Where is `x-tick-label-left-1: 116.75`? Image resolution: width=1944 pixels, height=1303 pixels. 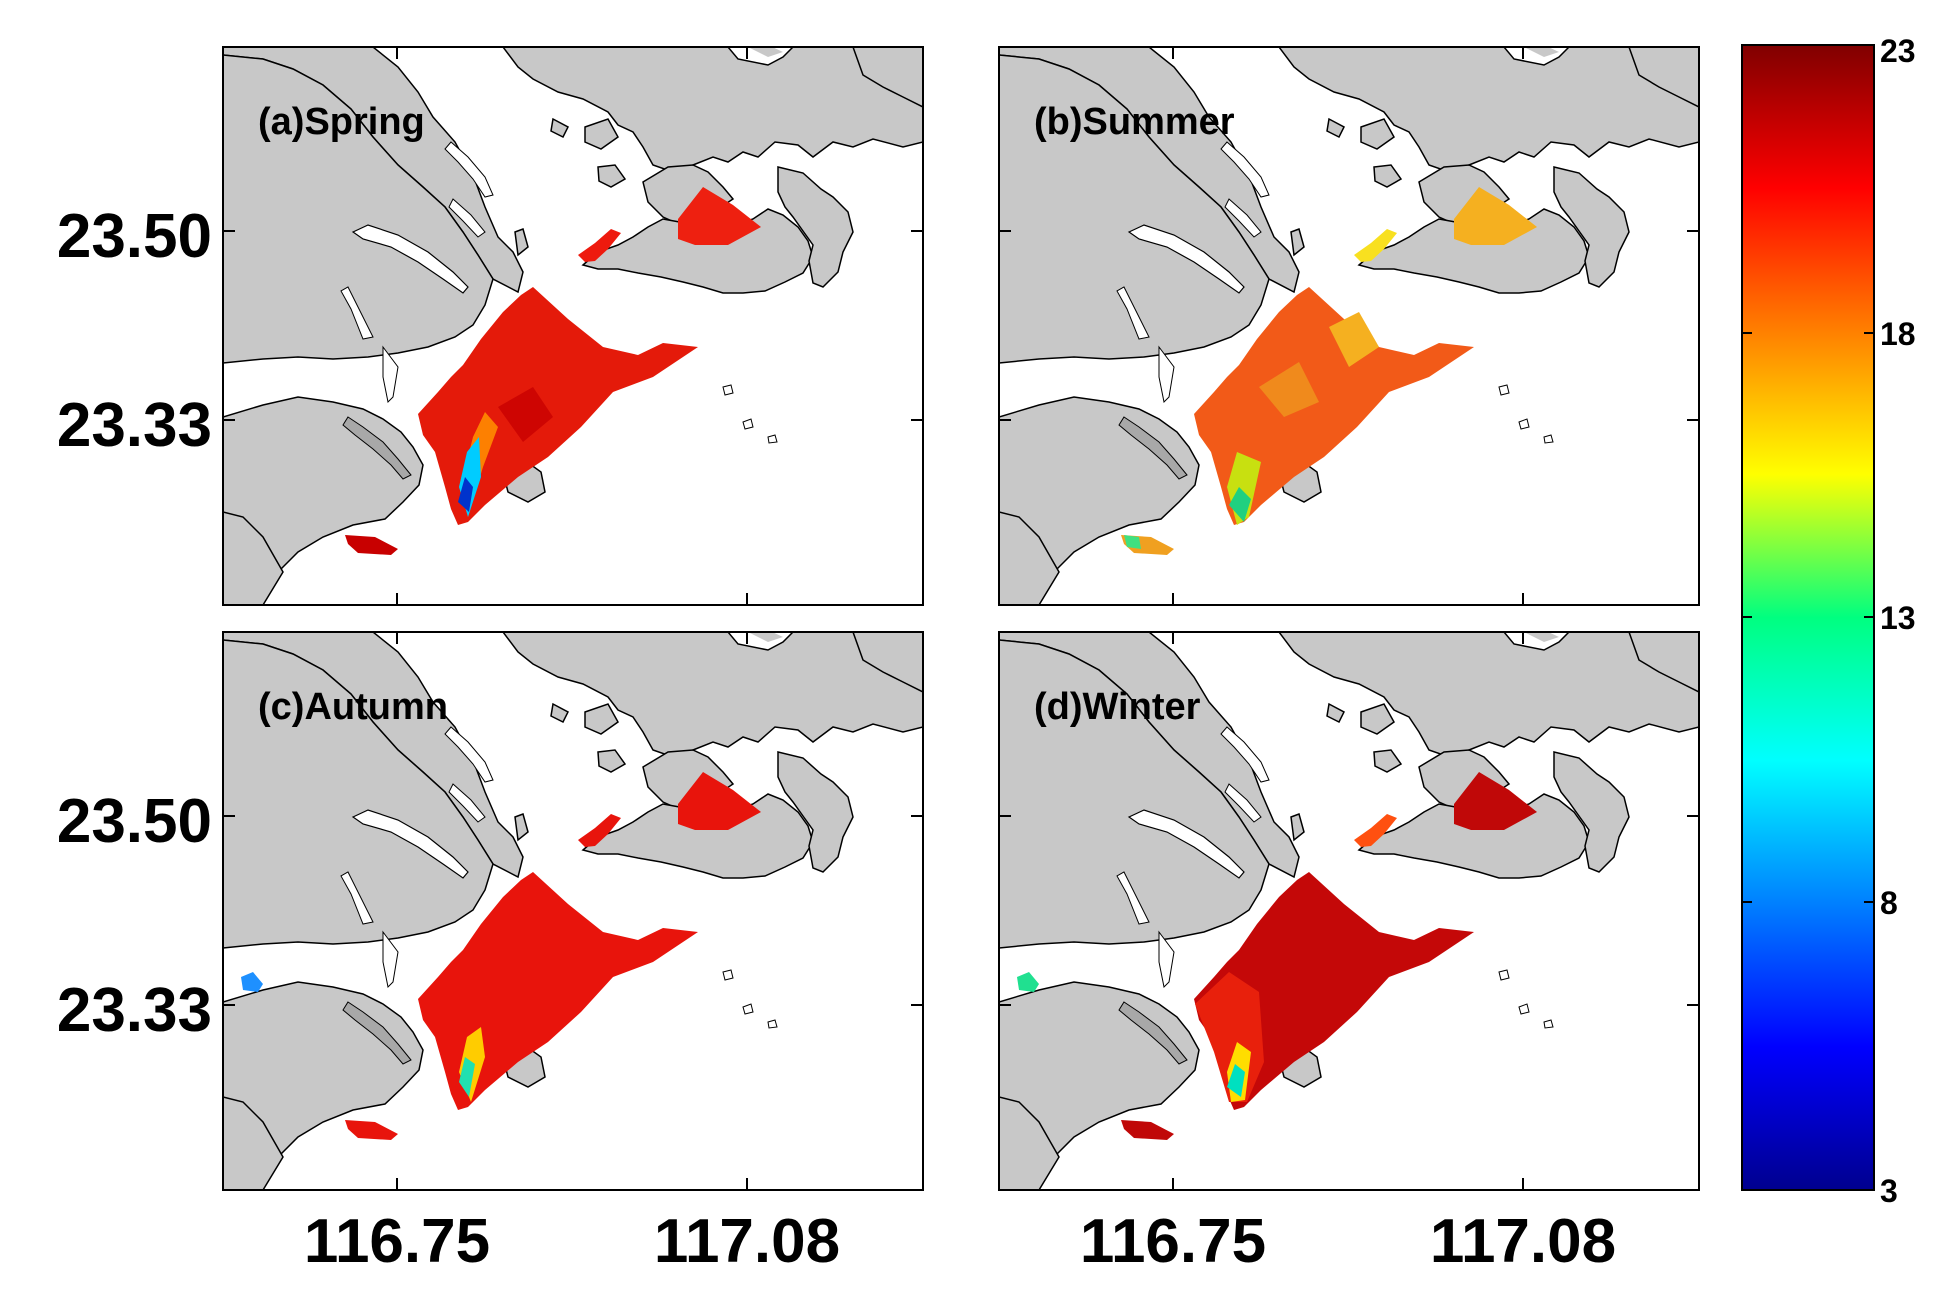
x-tick-label-left-1: 116.75 is located at coordinates (397, 1241).